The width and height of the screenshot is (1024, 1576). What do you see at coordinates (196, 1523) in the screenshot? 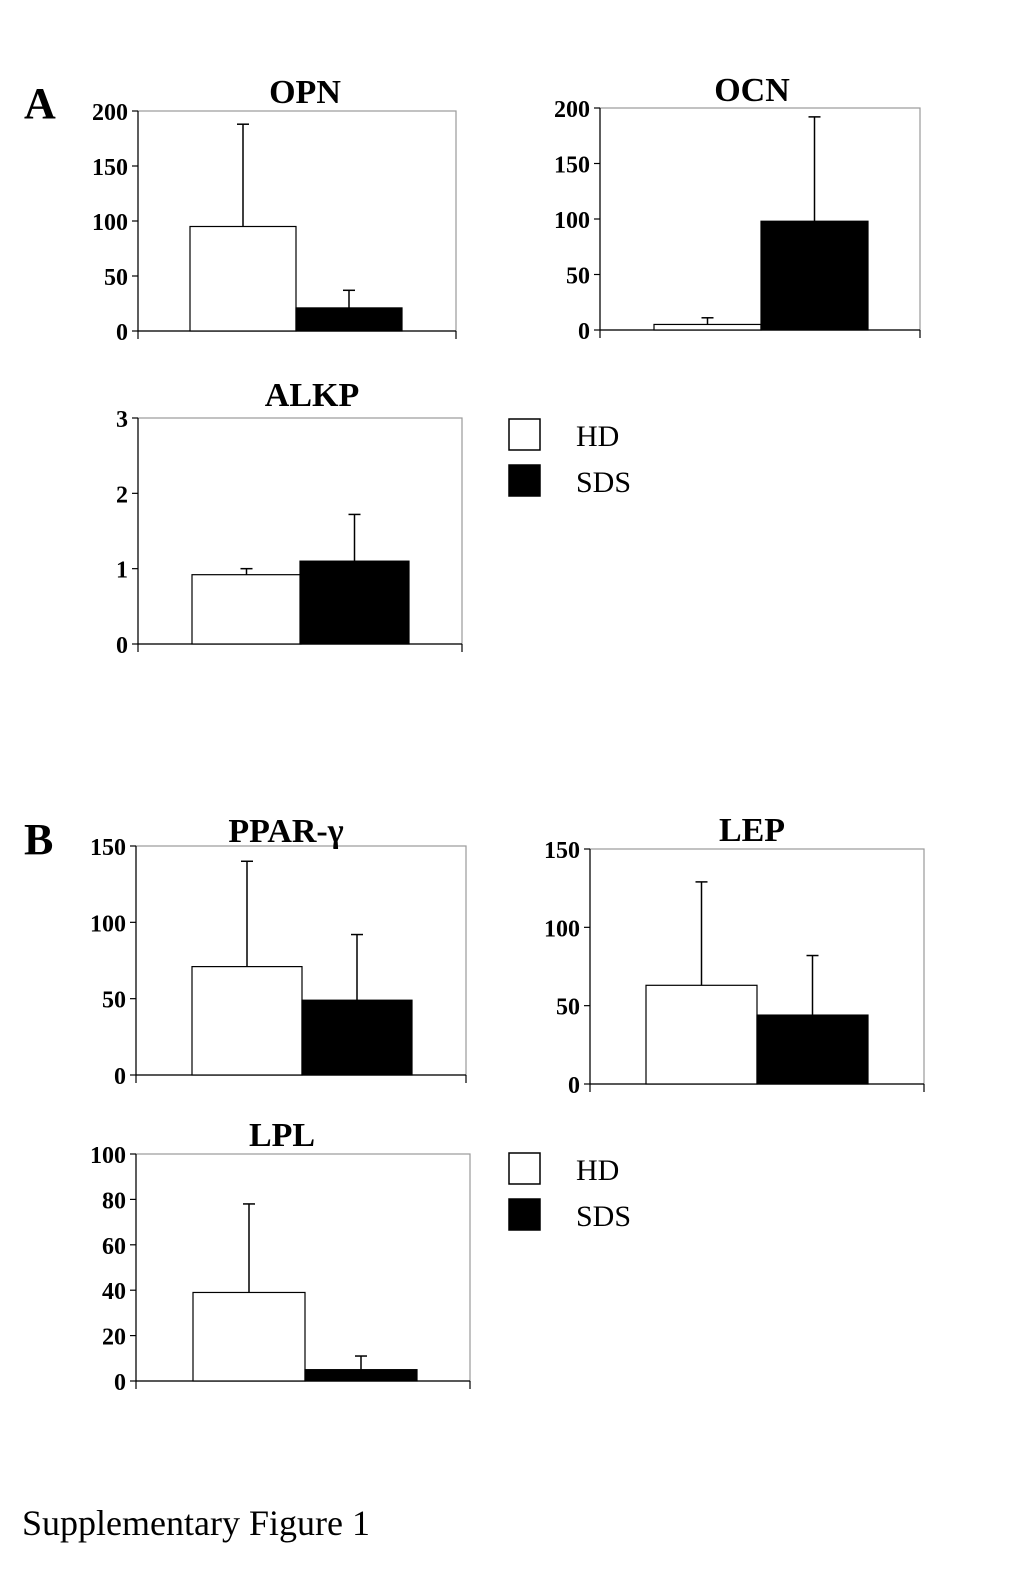
I see `figure-caption: Supplementary Figure 1` at bounding box center [196, 1523].